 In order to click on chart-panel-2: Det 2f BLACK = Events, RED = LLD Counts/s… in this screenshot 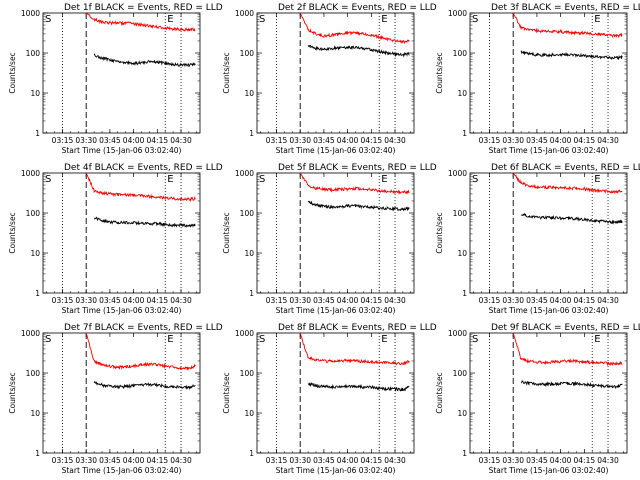, I will do `click(329, 79)`.